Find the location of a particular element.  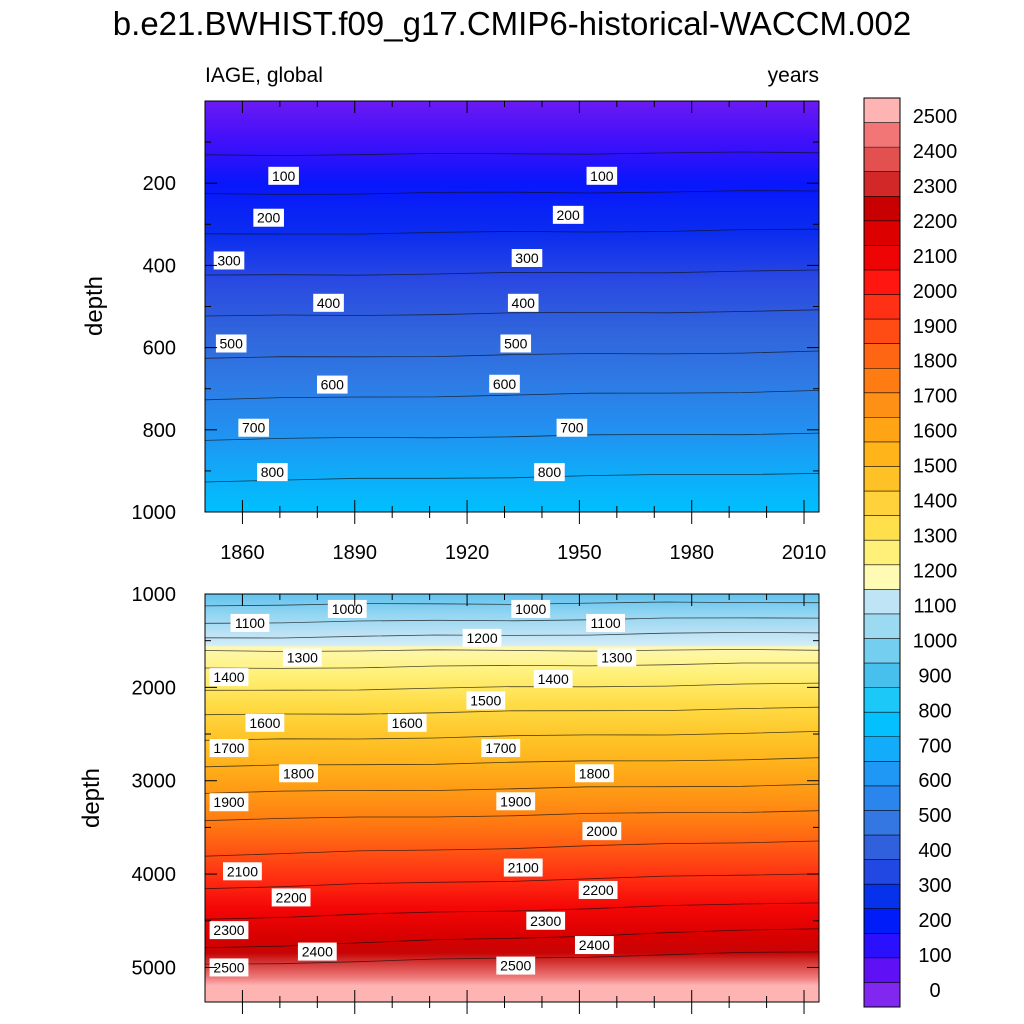

colorbar-label: 1500 is located at coordinates (935, 467).